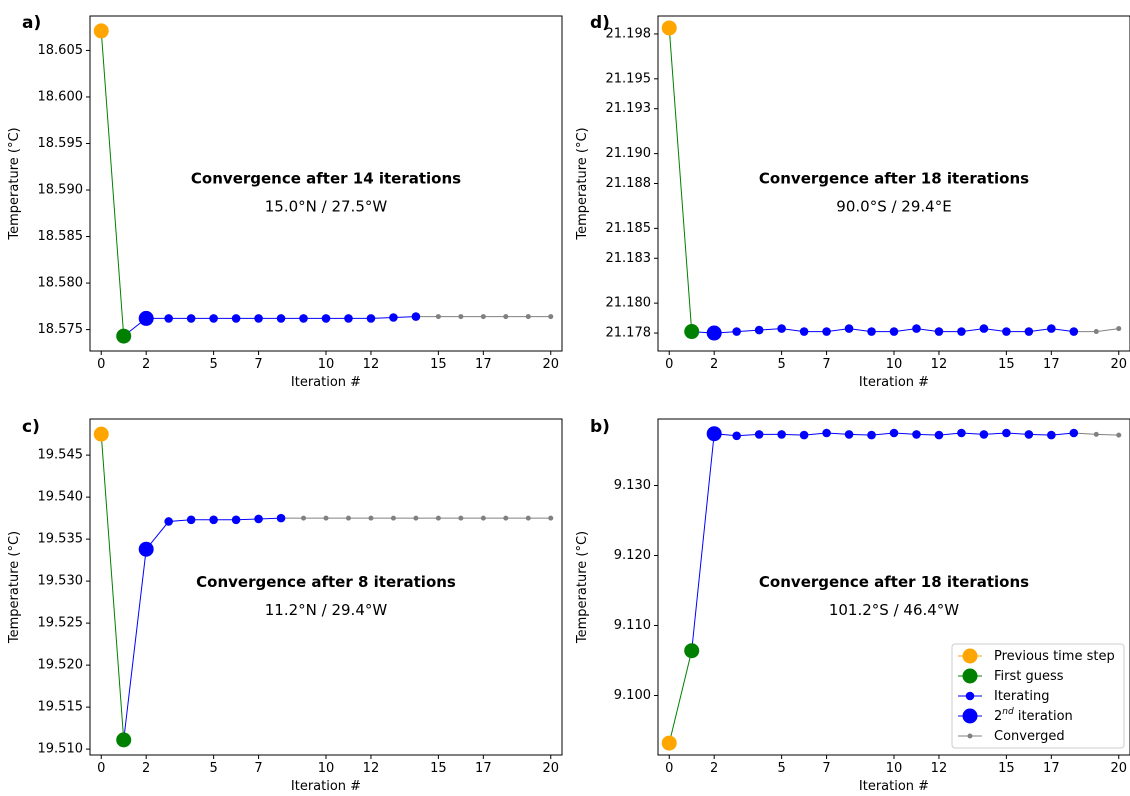 Image resolution: width=1130 pixels, height=796 pixels. I want to click on y-tick-label: 19.530, so click(61, 581).